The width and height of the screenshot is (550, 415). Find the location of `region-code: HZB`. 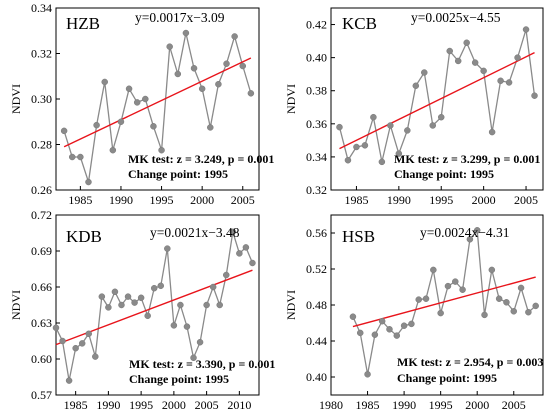

region-code: HZB is located at coordinates (83, 23).